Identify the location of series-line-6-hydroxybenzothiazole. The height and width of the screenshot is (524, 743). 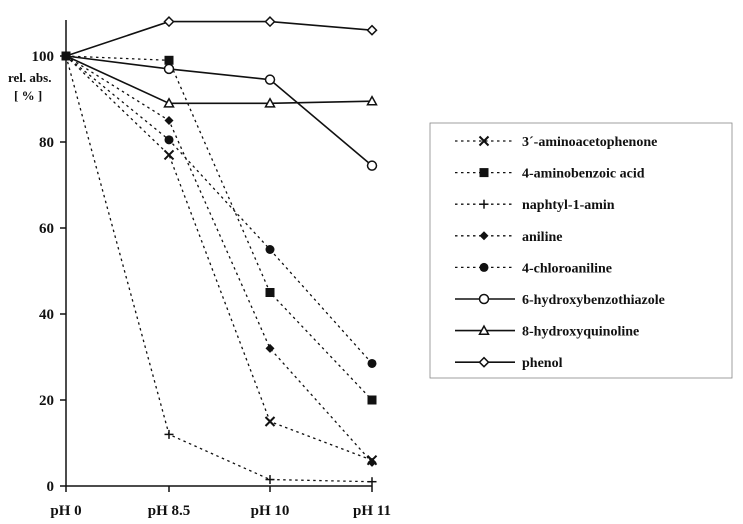
(219, 111).